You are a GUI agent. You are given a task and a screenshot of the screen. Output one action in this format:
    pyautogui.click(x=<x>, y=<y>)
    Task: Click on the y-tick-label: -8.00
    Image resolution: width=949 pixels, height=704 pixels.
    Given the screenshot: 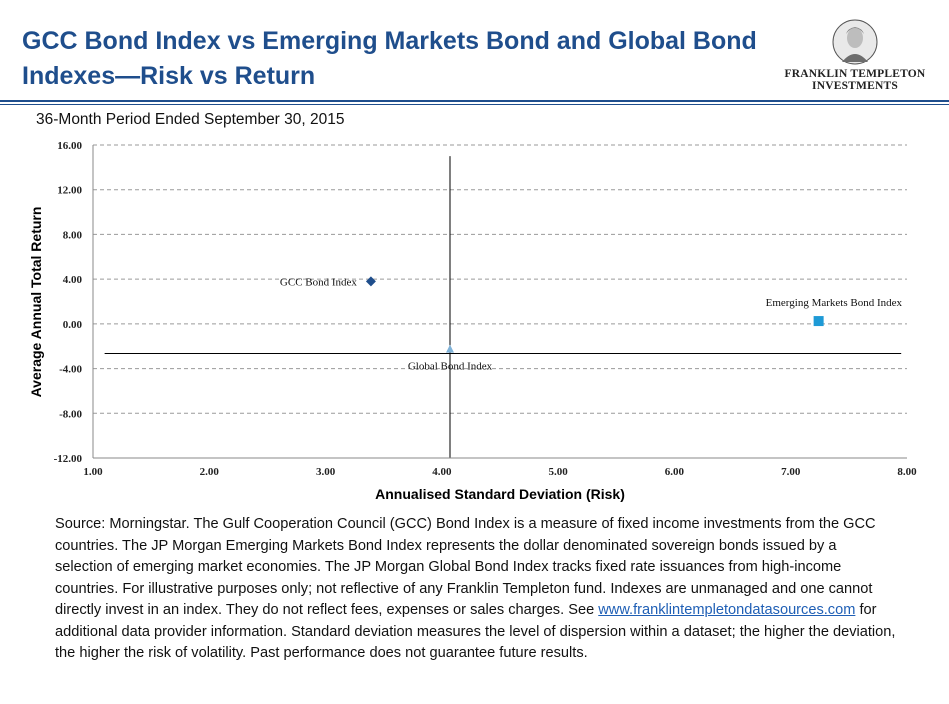 What is the action you would take?
    pyautogui.click(x=70, y=414)
    